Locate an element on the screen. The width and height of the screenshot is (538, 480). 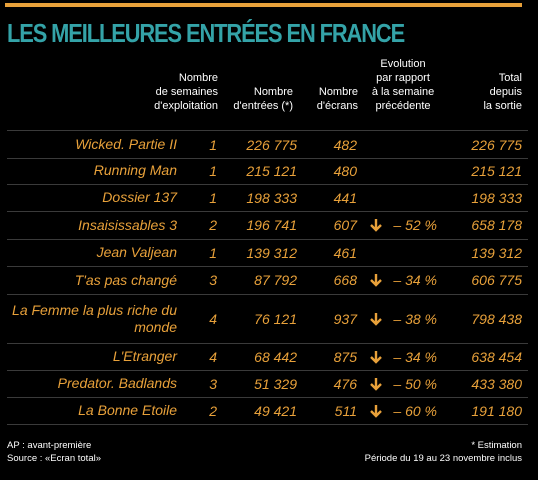
cell-screens: 482 is located at coordinates (345, 144).